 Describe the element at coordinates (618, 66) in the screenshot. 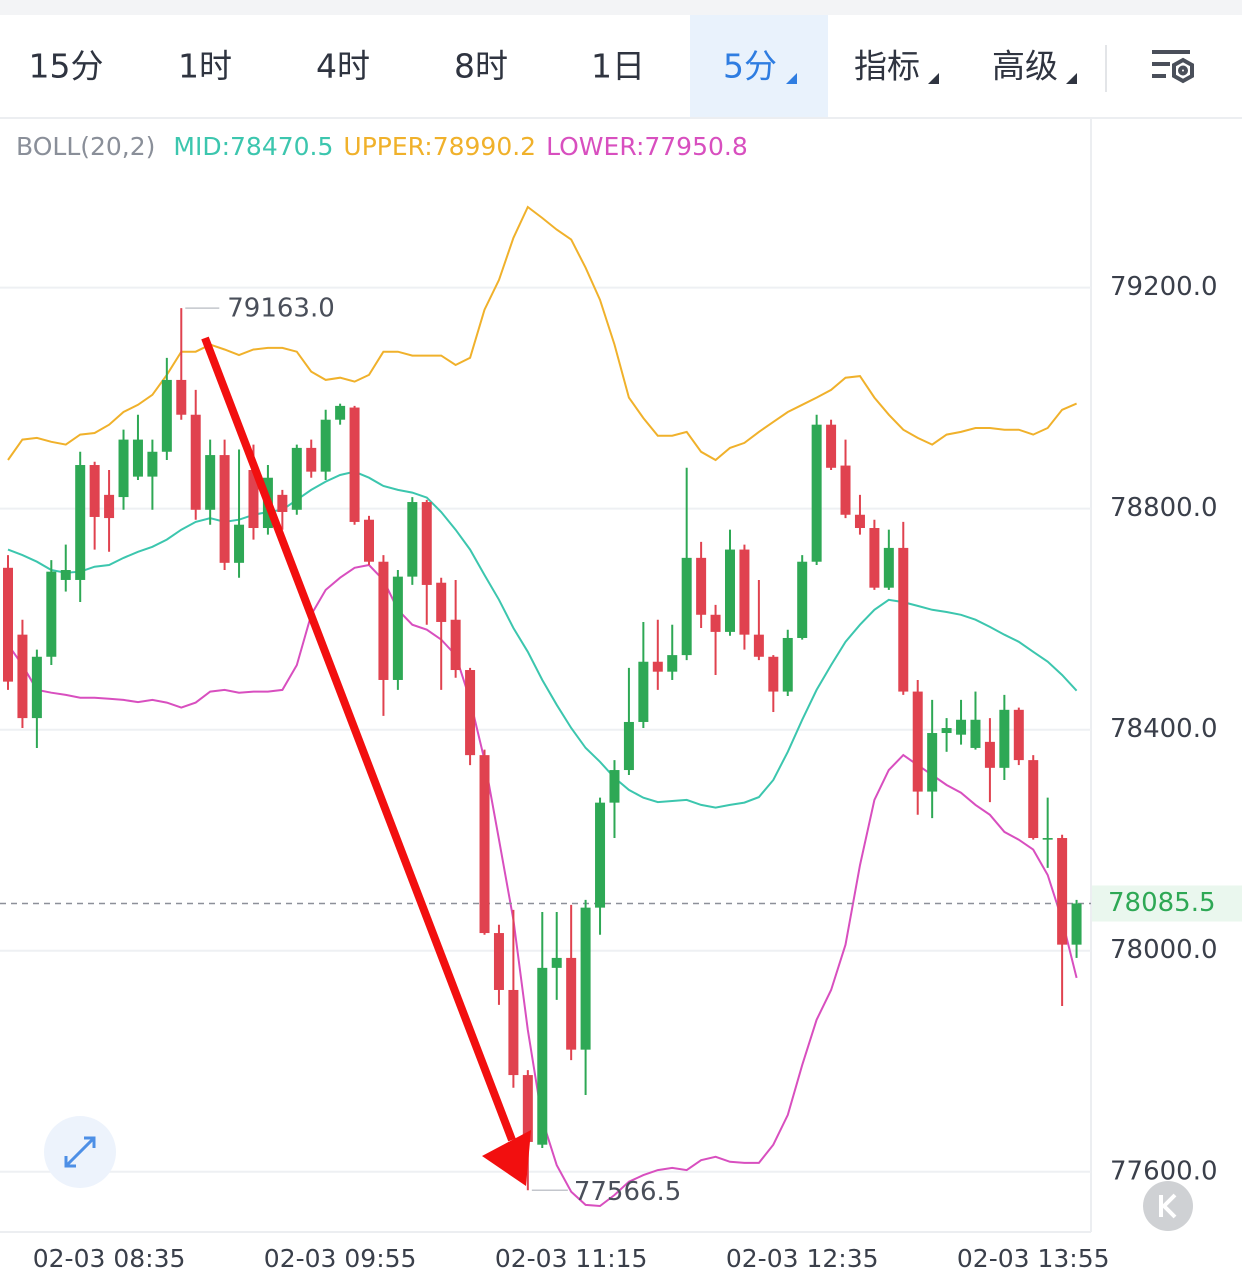

I see `tab: 1日` at that location.